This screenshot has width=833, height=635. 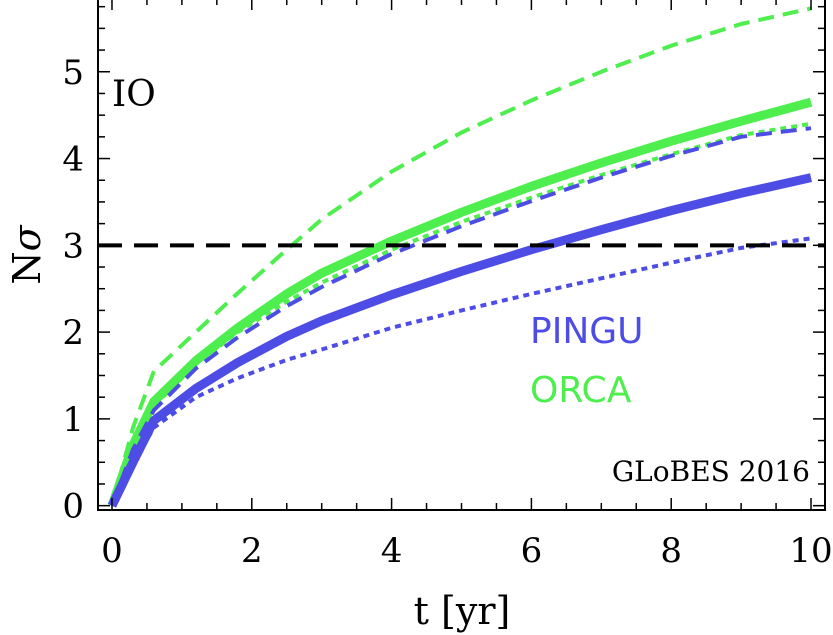 What do you see at coordinates (532, 551) in the screenshot?
I see `x-tick-label: 6` at bounding box center [532, 551].